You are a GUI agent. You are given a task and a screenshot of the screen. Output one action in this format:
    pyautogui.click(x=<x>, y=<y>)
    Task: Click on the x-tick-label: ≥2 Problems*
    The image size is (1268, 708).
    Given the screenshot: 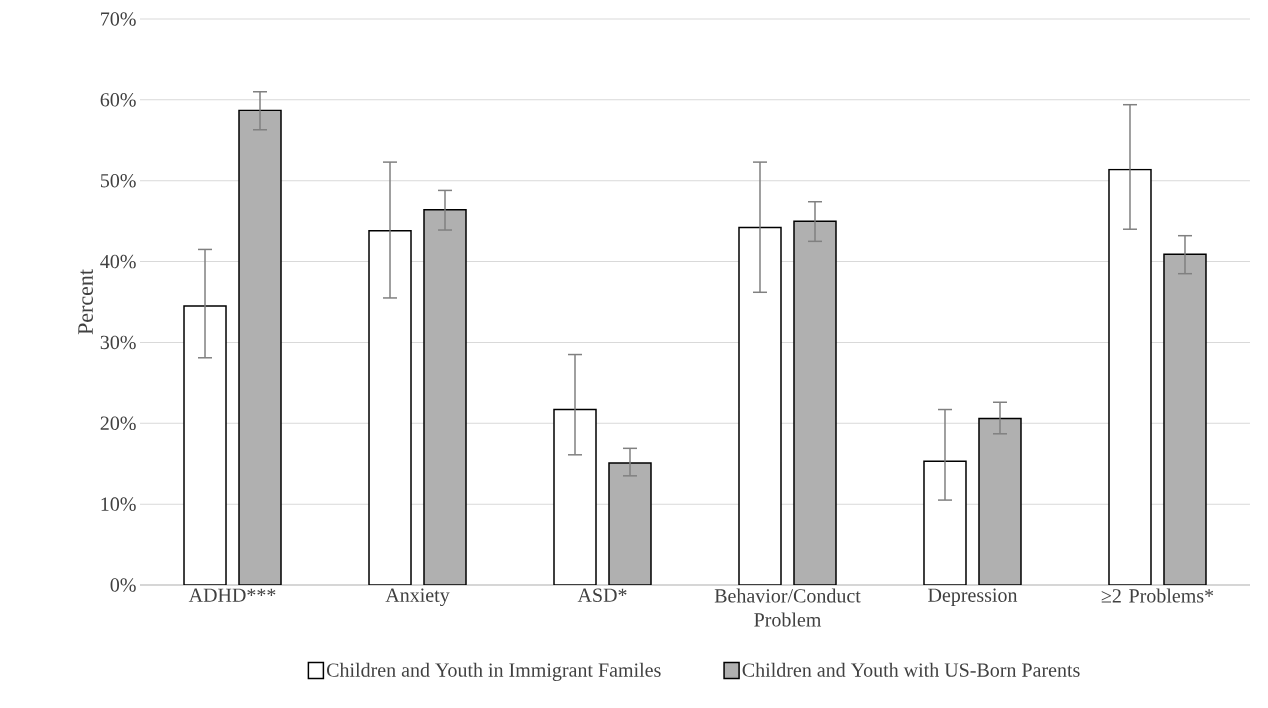 What is the action you would take?
    pyautogui.click(x=1157, y=595)
    